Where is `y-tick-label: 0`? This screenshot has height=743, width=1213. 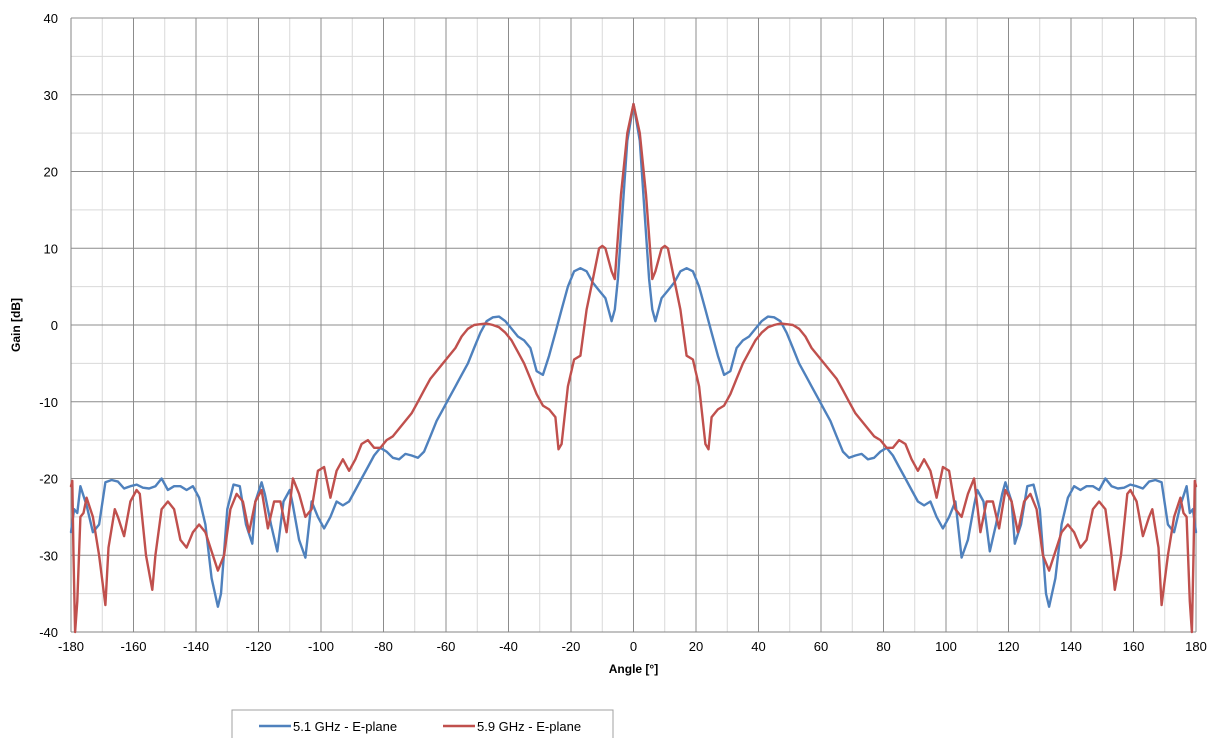 y-tick-label: 0 is located at coordinates (54, 325).